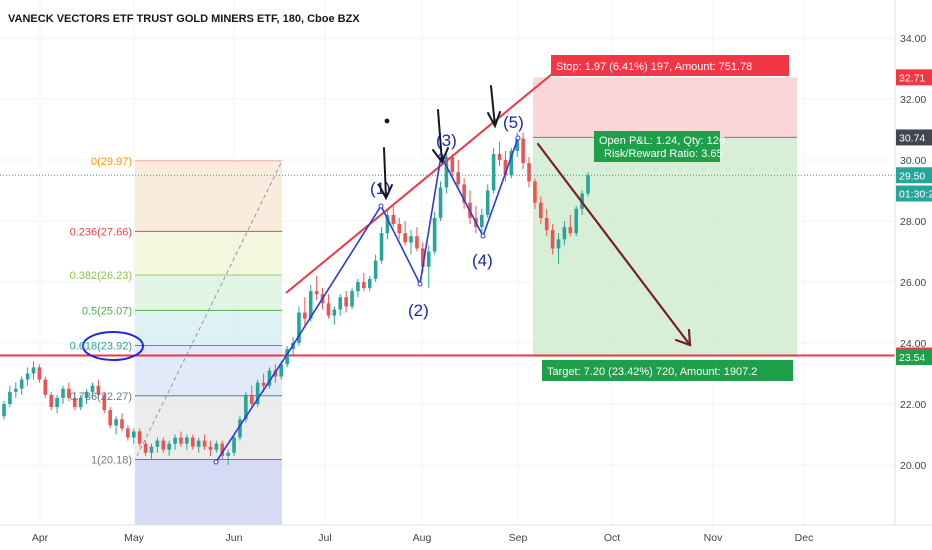 This screenshot has height=550, width=932. What do you see at coordinates (662, 141) in the screenshot?
I see `pnl-label: Open P&L: 1.24, Qty: 126` at bounding box center [662, 141].